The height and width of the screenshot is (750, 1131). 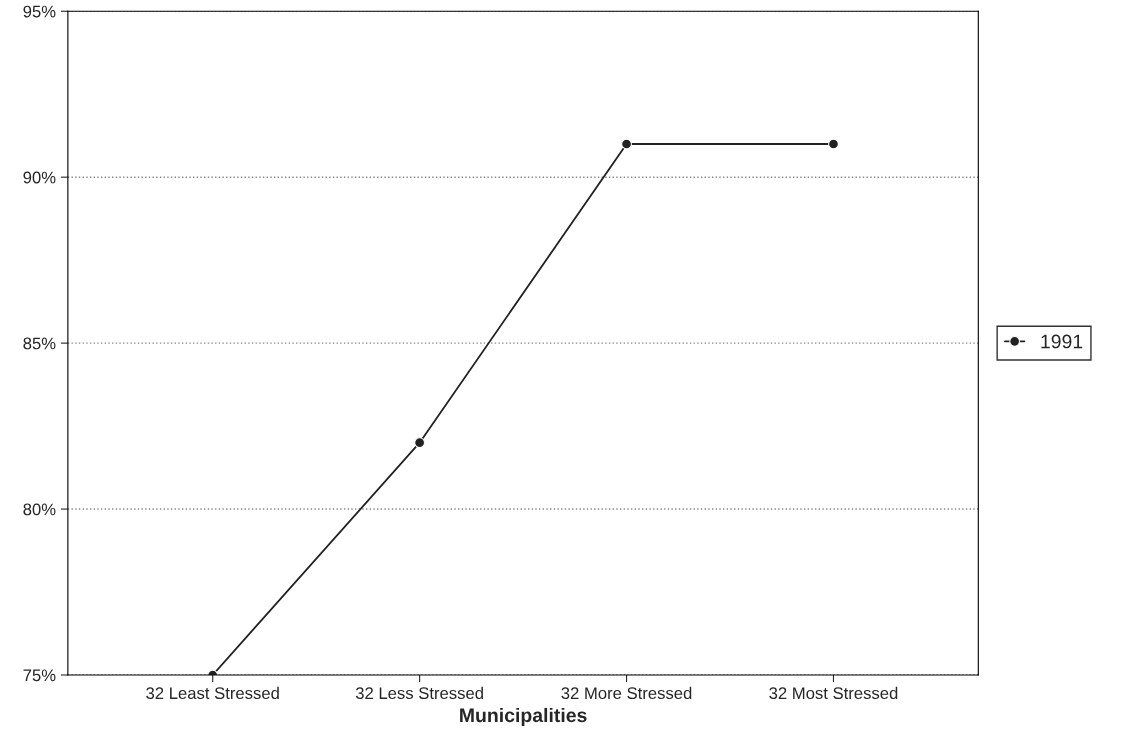 I want to click on x-tick-label: 32 Less Stressed, so click(x=419, y=693).